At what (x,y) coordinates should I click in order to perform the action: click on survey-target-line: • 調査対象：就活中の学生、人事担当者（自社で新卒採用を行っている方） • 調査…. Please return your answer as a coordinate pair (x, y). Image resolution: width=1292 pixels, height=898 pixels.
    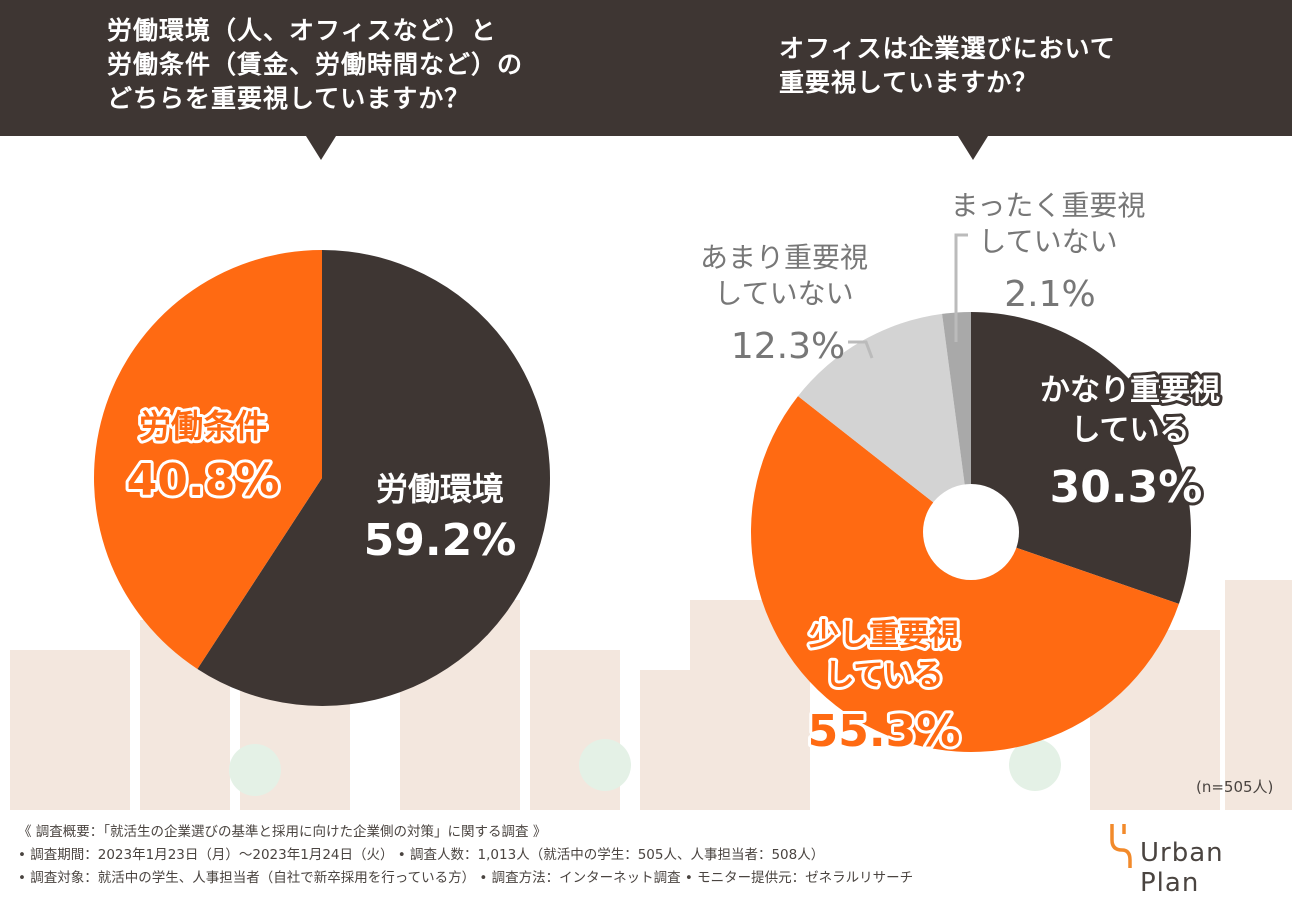
    Looking at the image, I should click on (466, 878).